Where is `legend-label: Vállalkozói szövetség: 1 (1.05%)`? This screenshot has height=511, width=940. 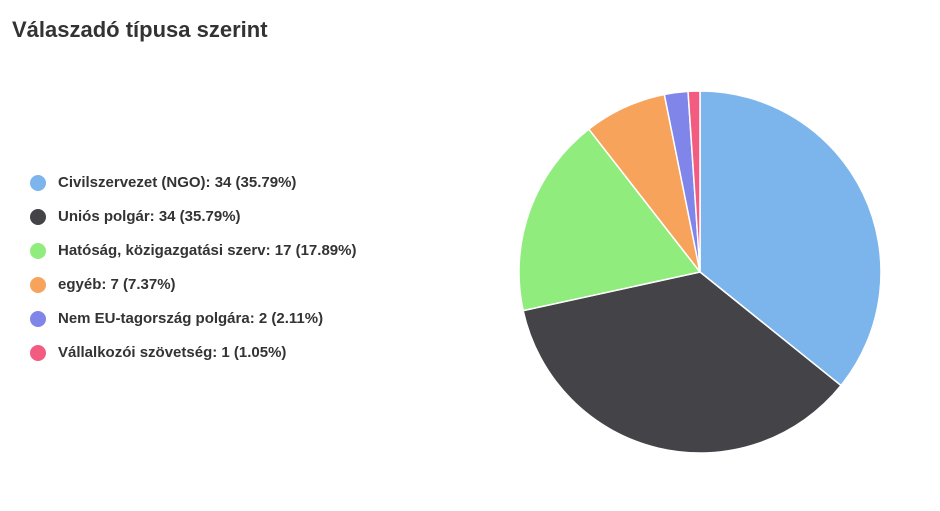 legend-label: Vállalkozói szövetség: 1 (1.05%) is located at coordinates (172, 352).